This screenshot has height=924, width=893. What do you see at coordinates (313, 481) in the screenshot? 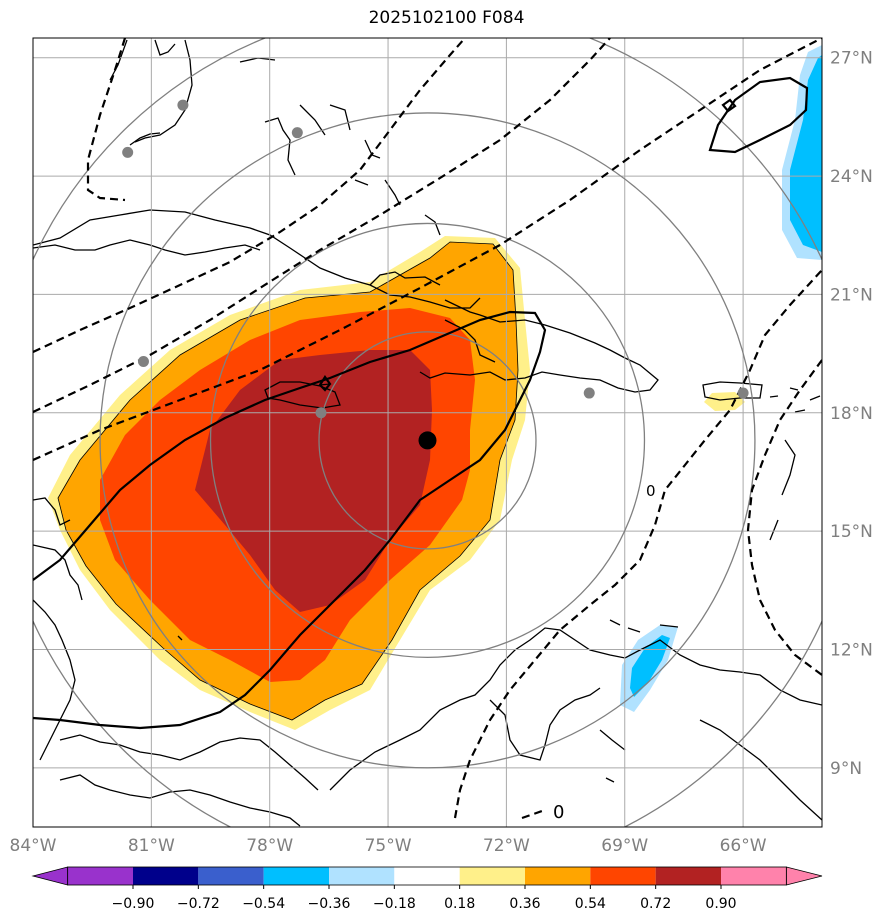
I see `shade-darkred` at bounding box center [313, 481].